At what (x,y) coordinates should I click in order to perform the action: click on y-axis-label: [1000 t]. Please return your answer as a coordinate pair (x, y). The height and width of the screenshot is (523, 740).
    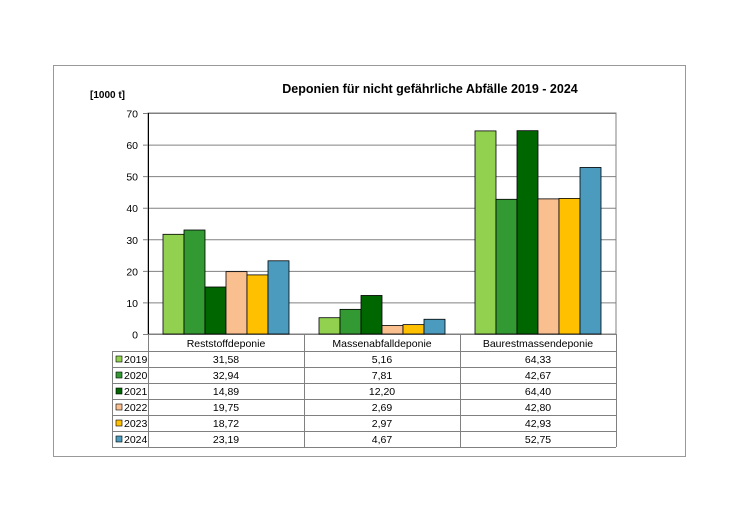
    Looking at the image, I should click on (107, 95).